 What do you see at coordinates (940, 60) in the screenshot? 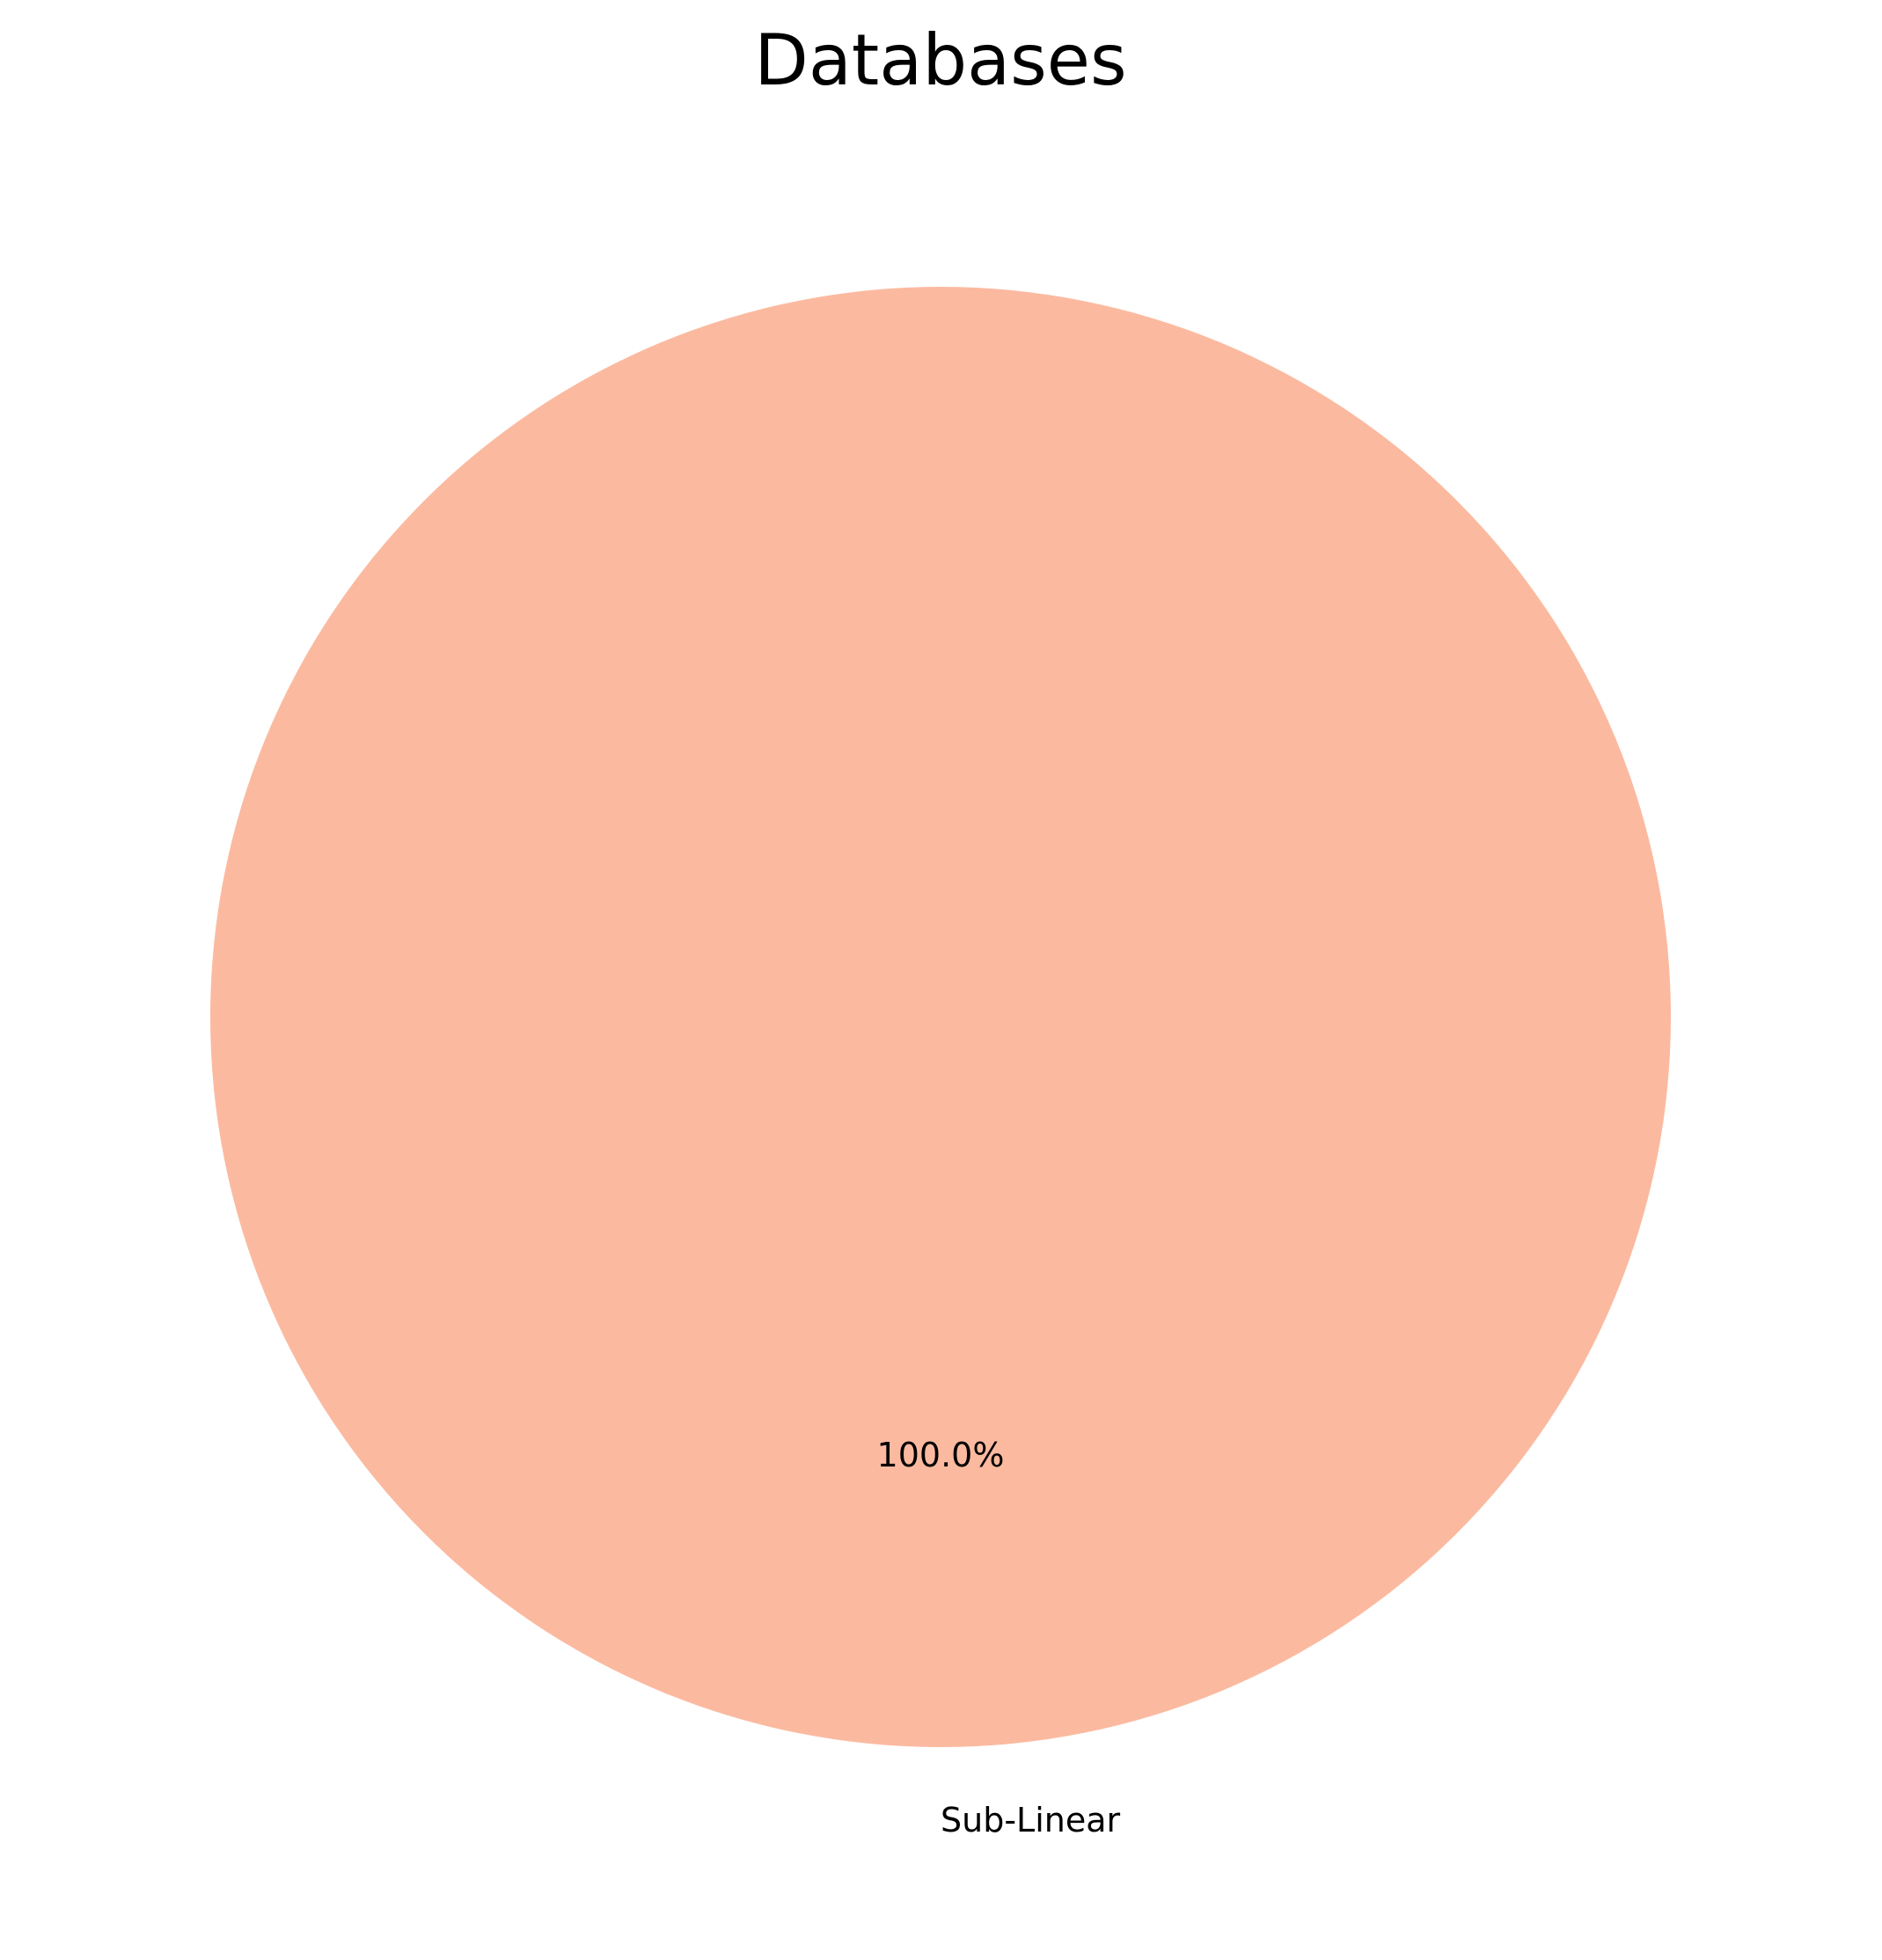
I see `chart-title: Databases` at bounding box center [940, 60].